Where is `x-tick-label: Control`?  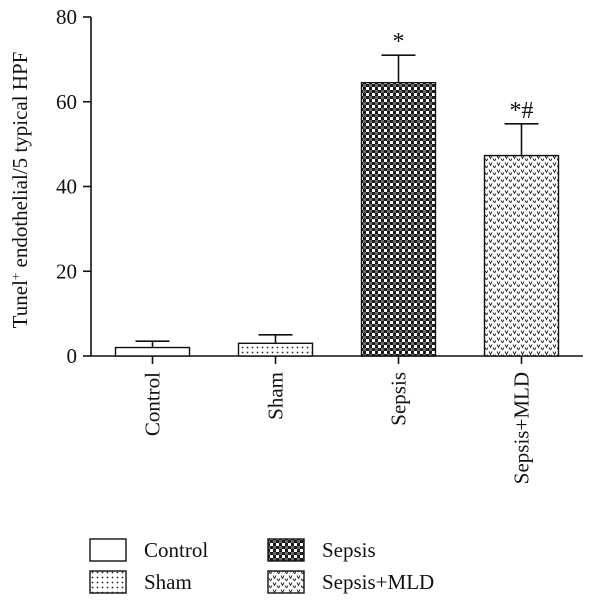
x-tick-label: Control is located at coordinates (153, 404).